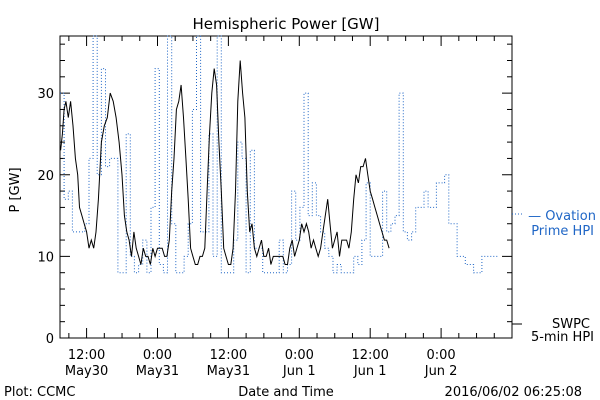 This screenshot has width=600, height=400. What do you see at coordinates (45, 94) in the screenshot?
I see `y-tick-label: 30` at bounding box center [45, 94].